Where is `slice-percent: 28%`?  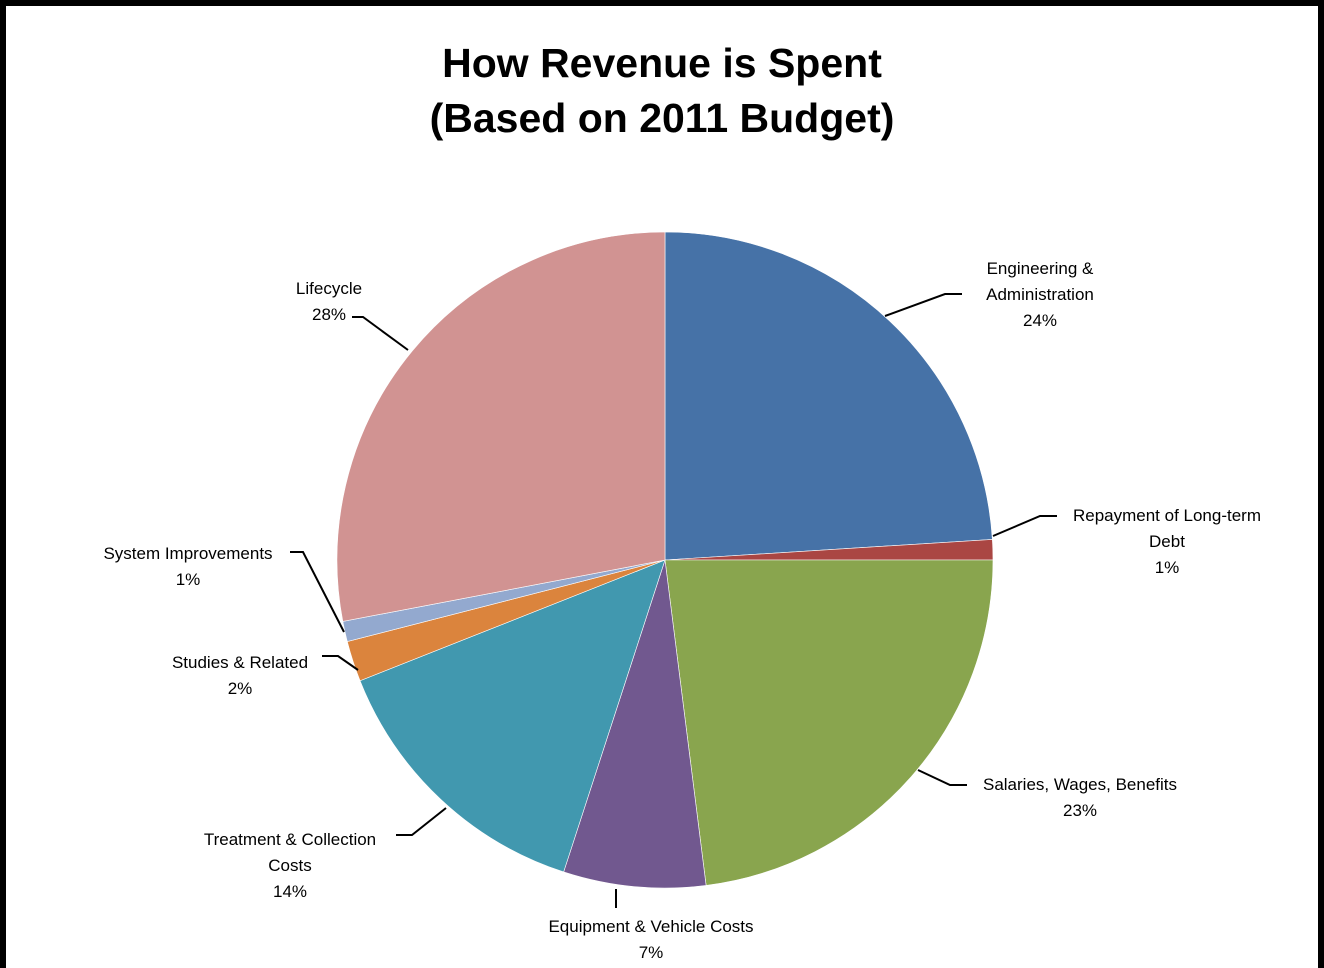
slice-percent: 28% is located at coordinates (329, 314).